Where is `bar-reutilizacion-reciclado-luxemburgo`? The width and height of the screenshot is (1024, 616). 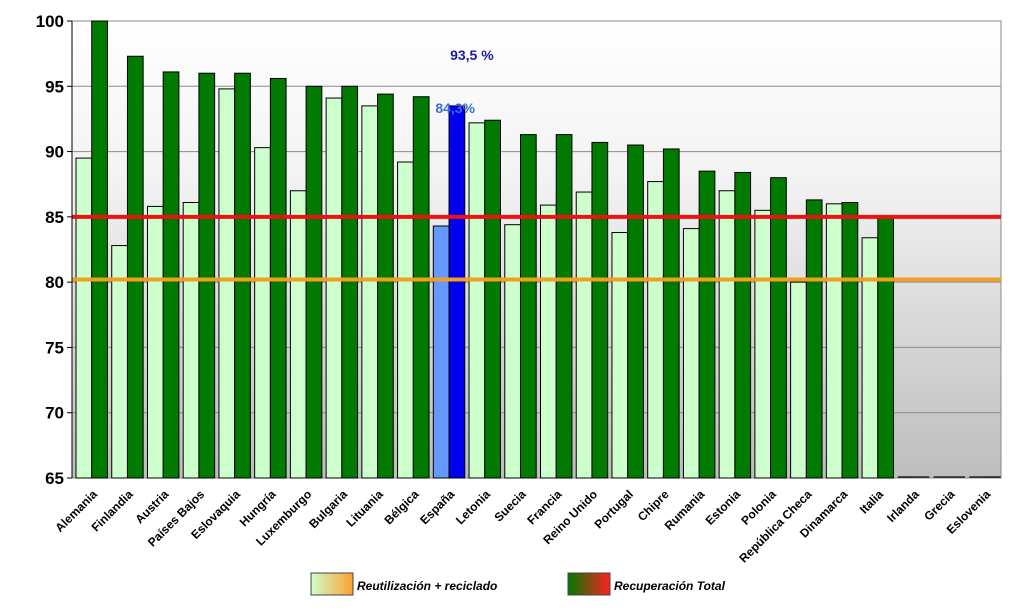
bar-reutilizacion-reciclado-luxemburgo is located at coordinates (298, 334).